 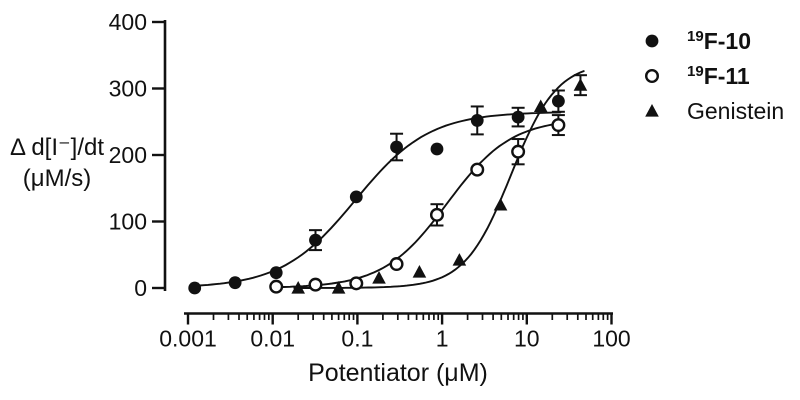 I want to click on x-tick-label: 10, so click(x=527, y=339).